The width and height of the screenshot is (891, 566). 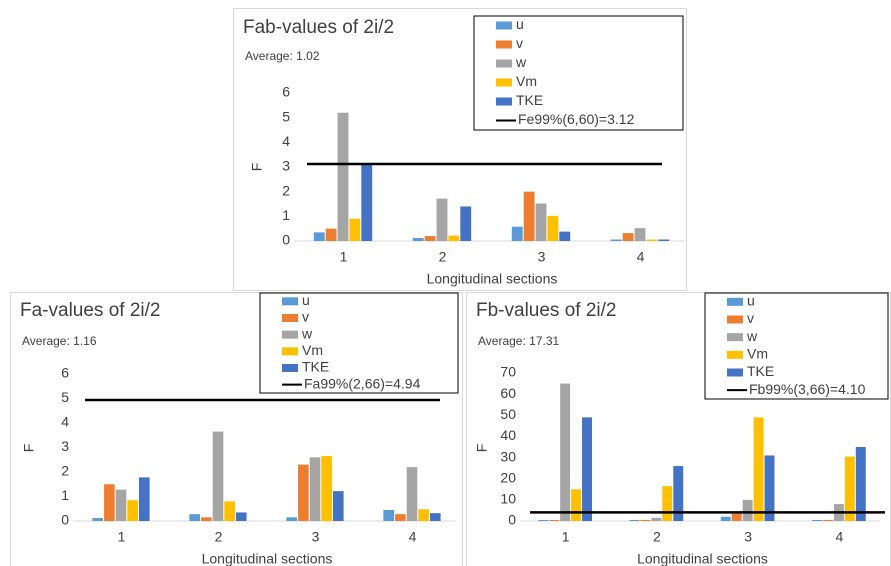 I want to click on y-tick-label: 1, so click(x=65, y=495).